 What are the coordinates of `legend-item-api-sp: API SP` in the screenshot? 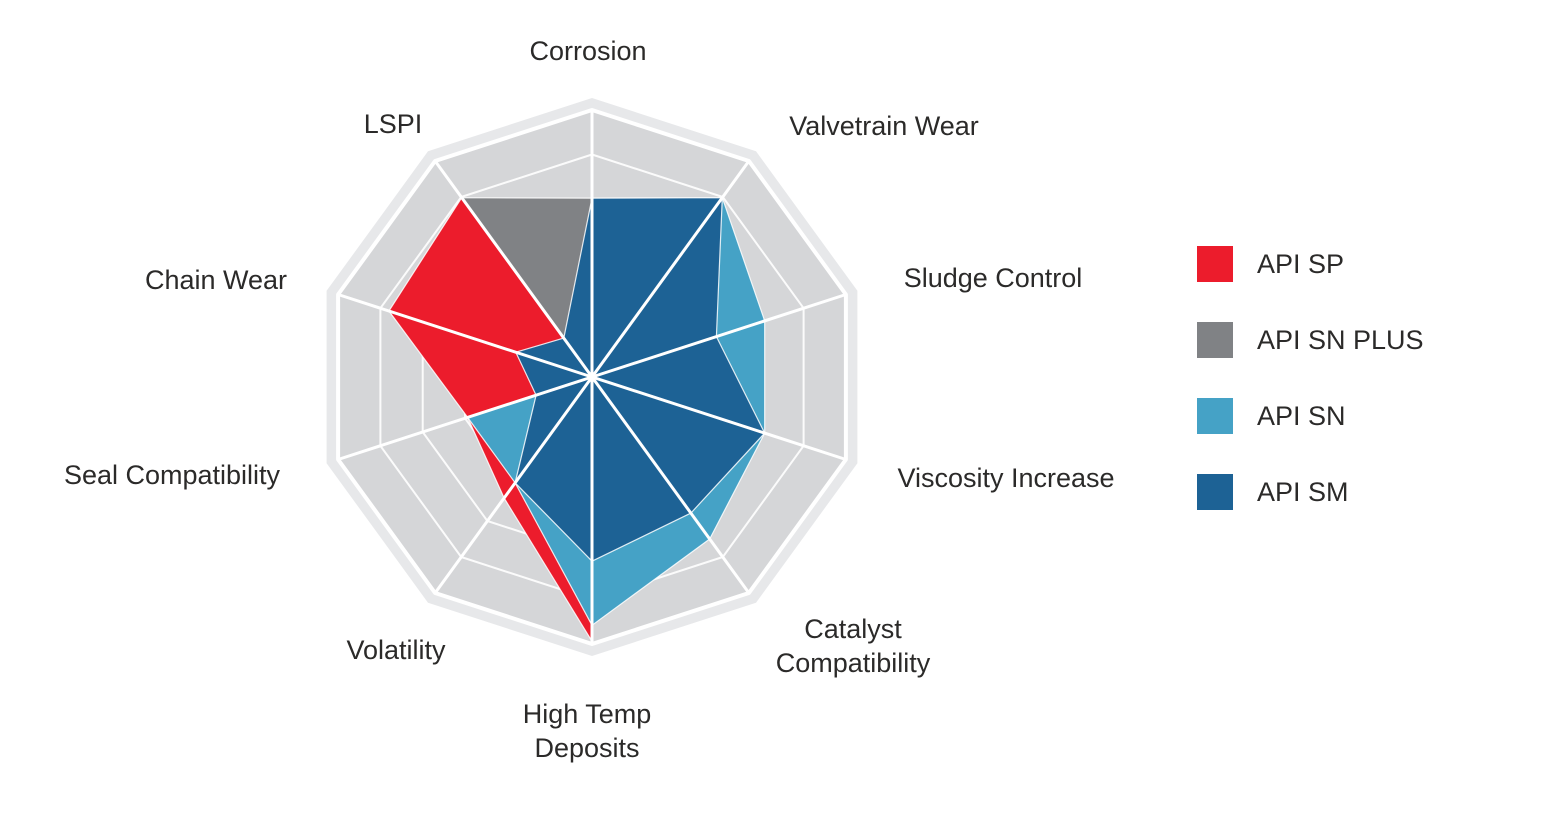 It's located at (1310, 264).